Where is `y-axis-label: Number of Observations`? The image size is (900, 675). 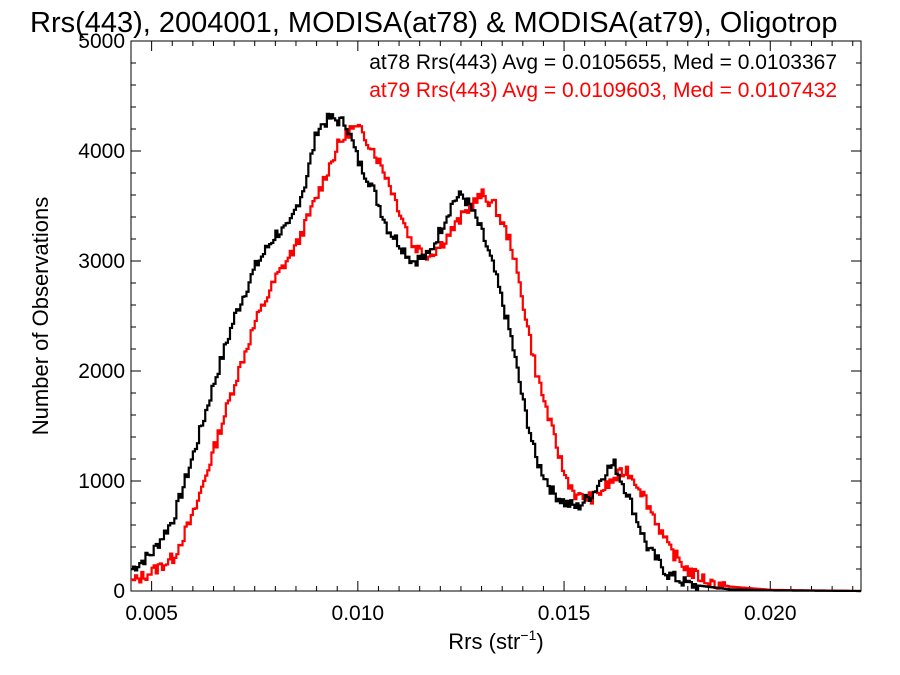 y-axis-label: Number of Observations is located at coordinates (40, 316).